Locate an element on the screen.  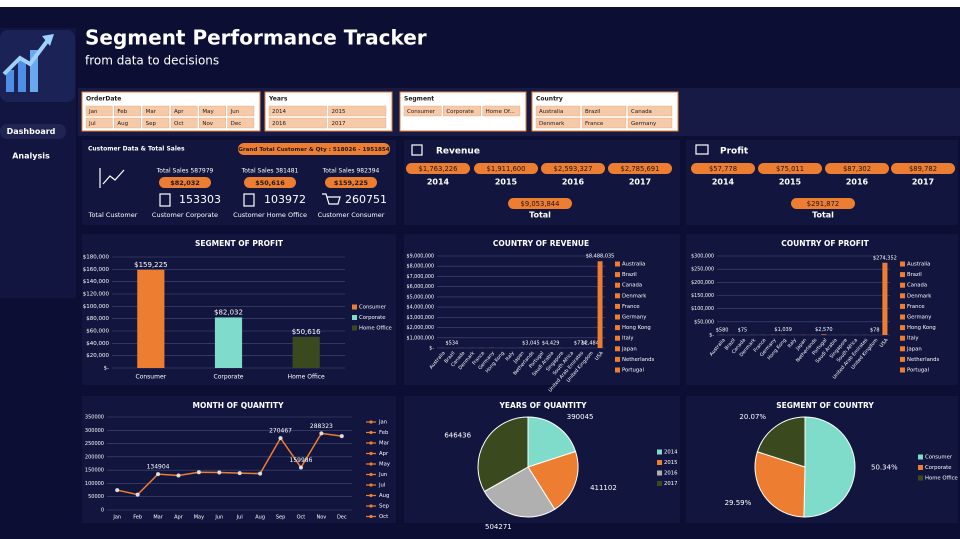
slicer-item-label: 2016 is located at coordinates (279, 124).